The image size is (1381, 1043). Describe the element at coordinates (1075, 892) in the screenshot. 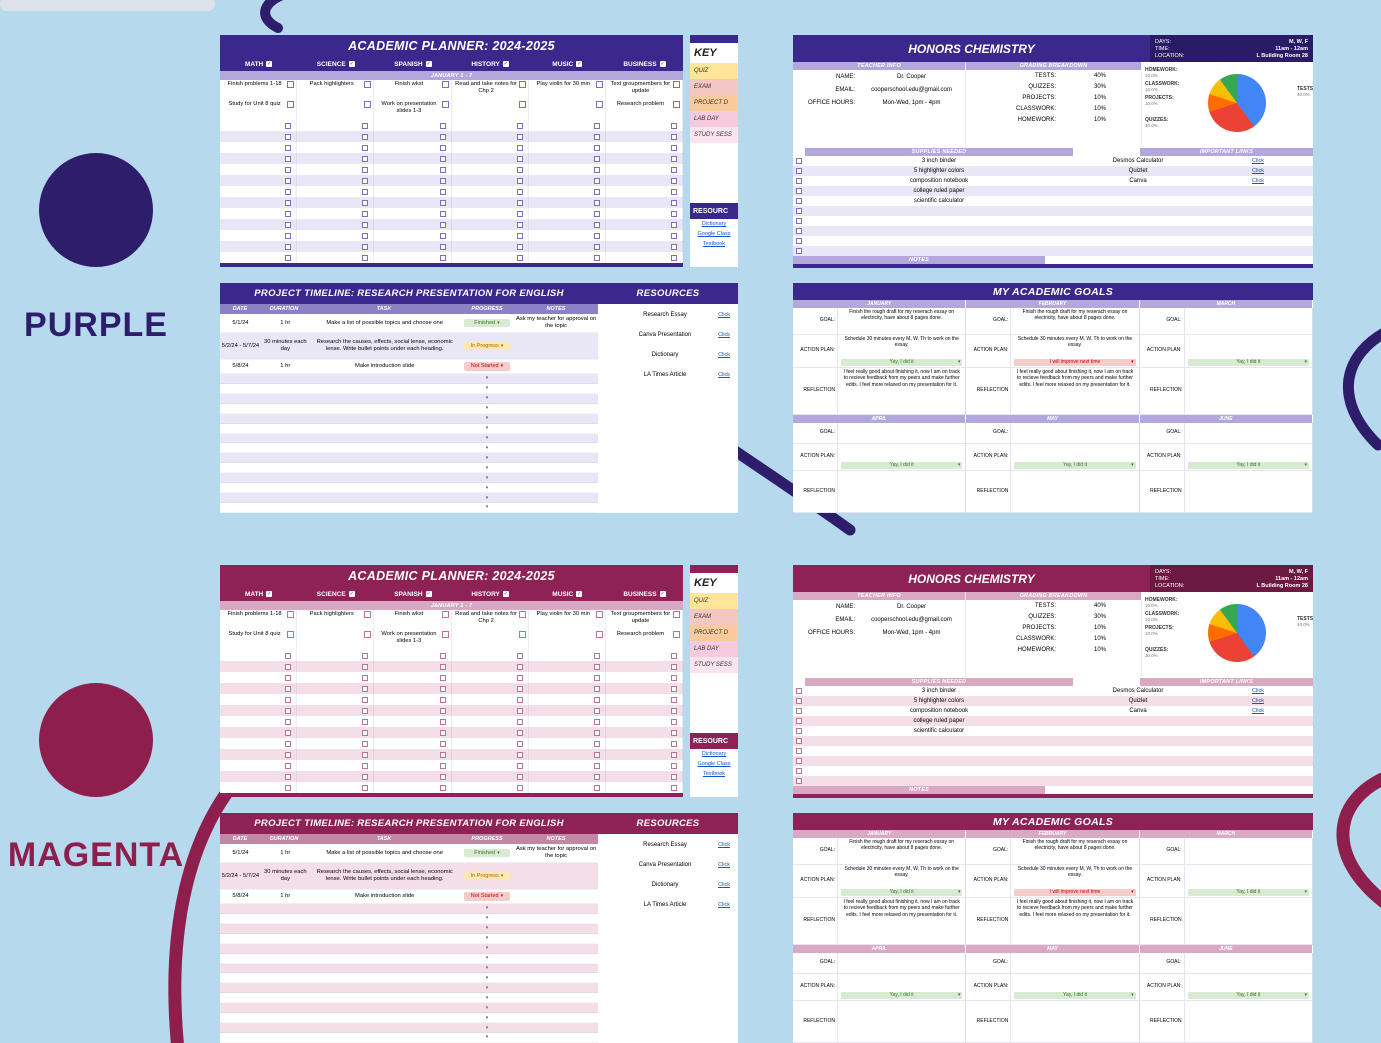

I see `status-dropdown: I will improve next time ▾` at that location.